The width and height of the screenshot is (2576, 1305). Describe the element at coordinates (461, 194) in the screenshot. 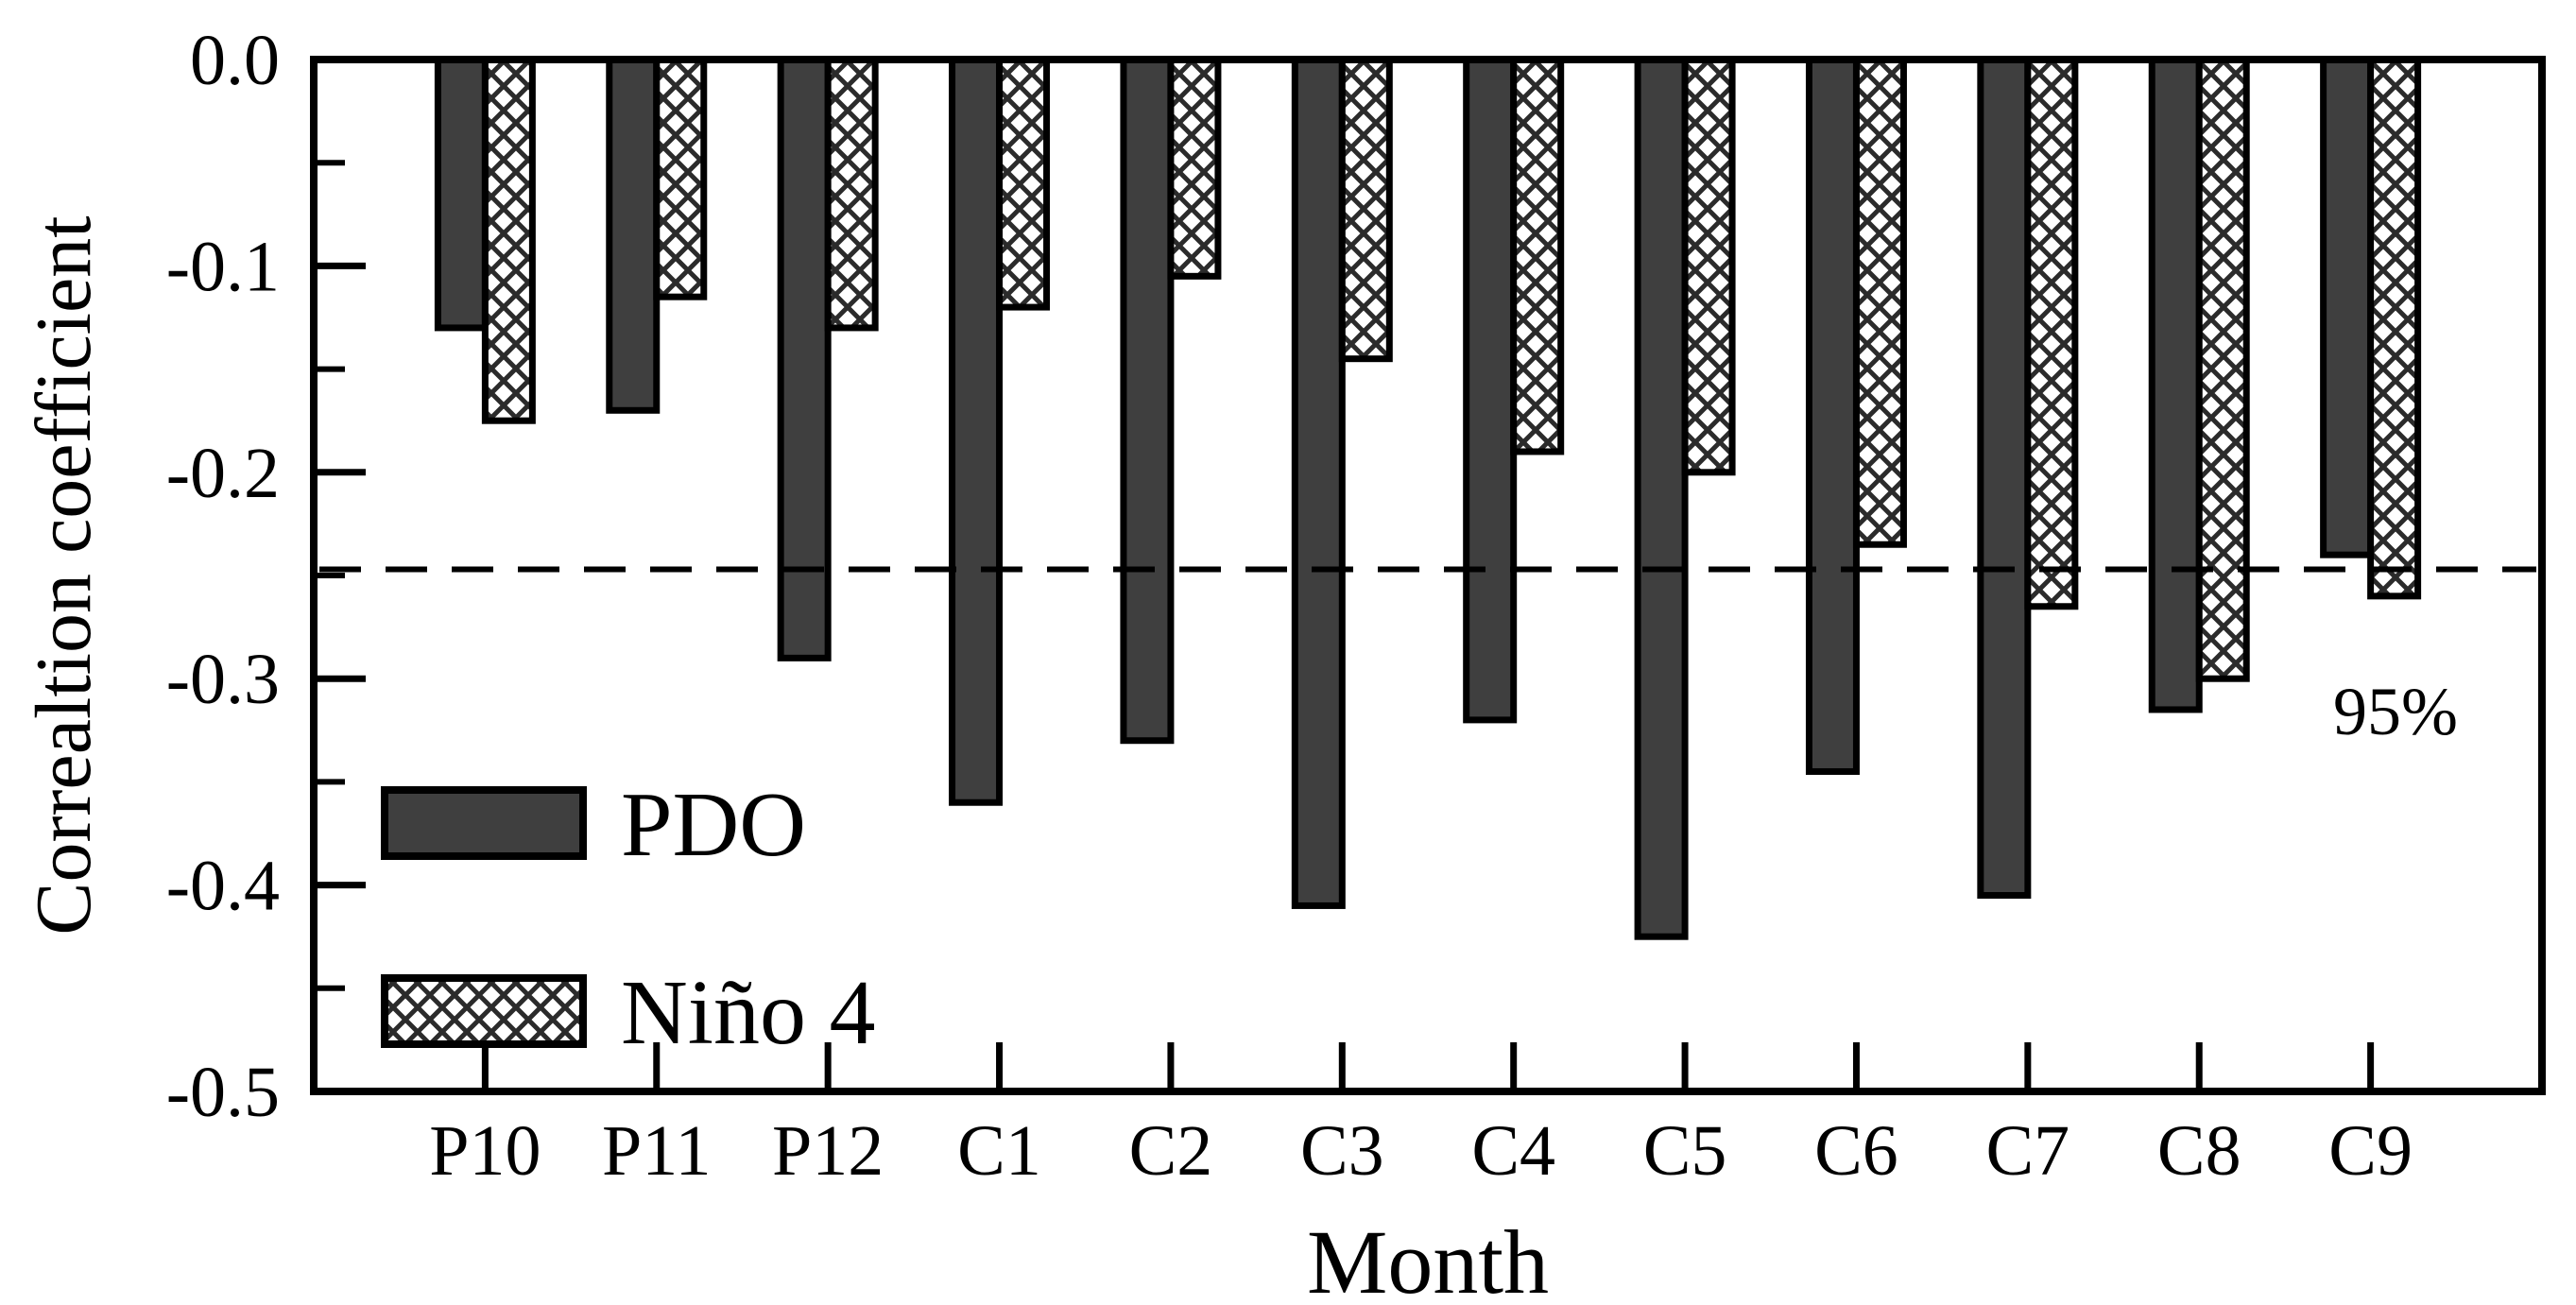

I see `bar-pdo-P10` at that location.